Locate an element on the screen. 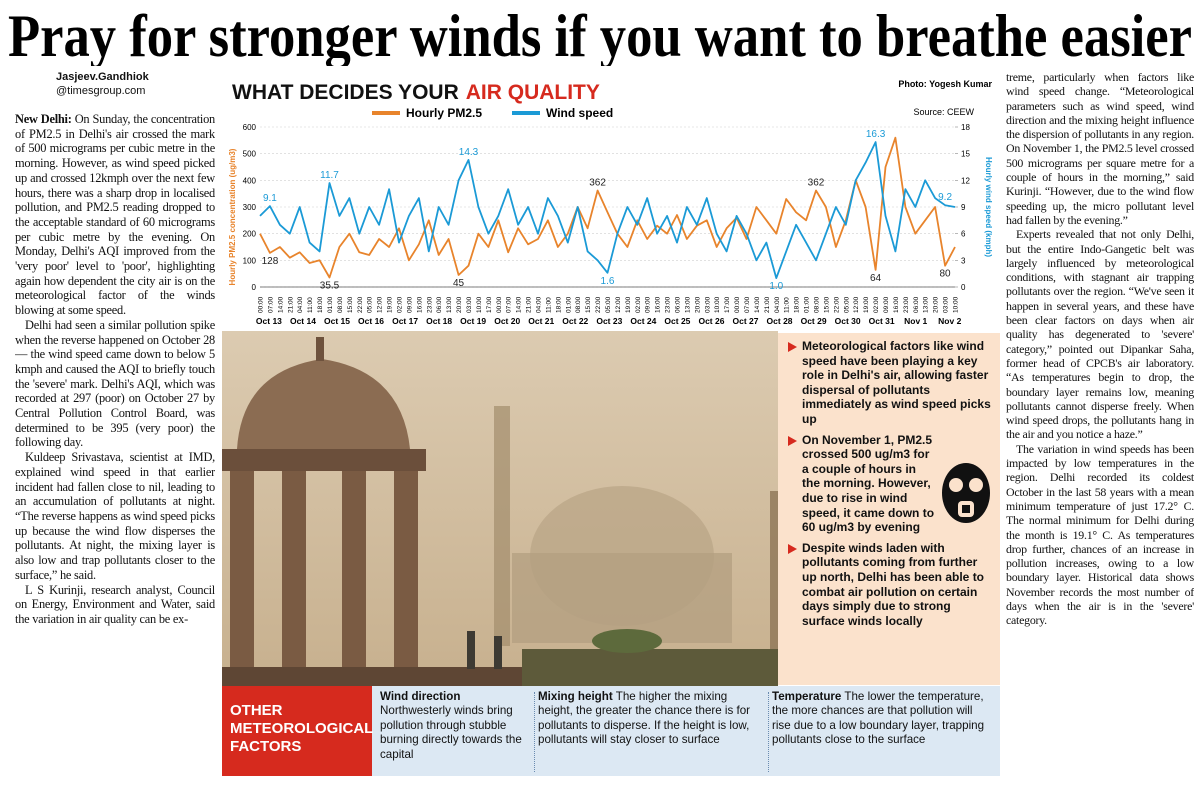 This screenshot has height=785, width=1200. data-label: 128 is located at coordinates (270, 261).